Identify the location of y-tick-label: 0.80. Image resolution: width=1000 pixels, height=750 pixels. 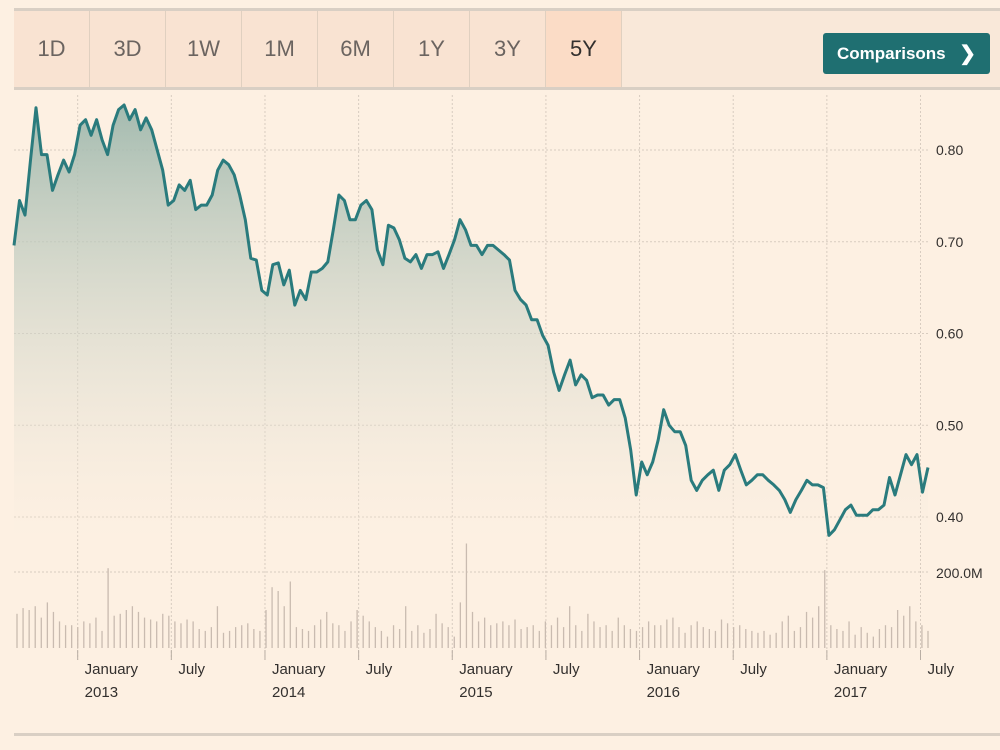
(949, 150).